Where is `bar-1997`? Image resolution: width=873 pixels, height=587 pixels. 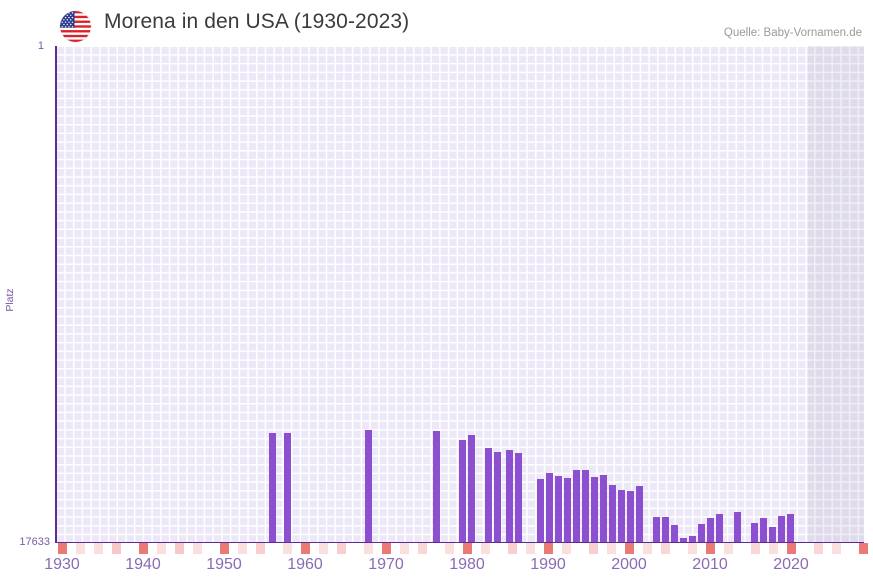 bar-1997 is located at coordinates (612, 513).